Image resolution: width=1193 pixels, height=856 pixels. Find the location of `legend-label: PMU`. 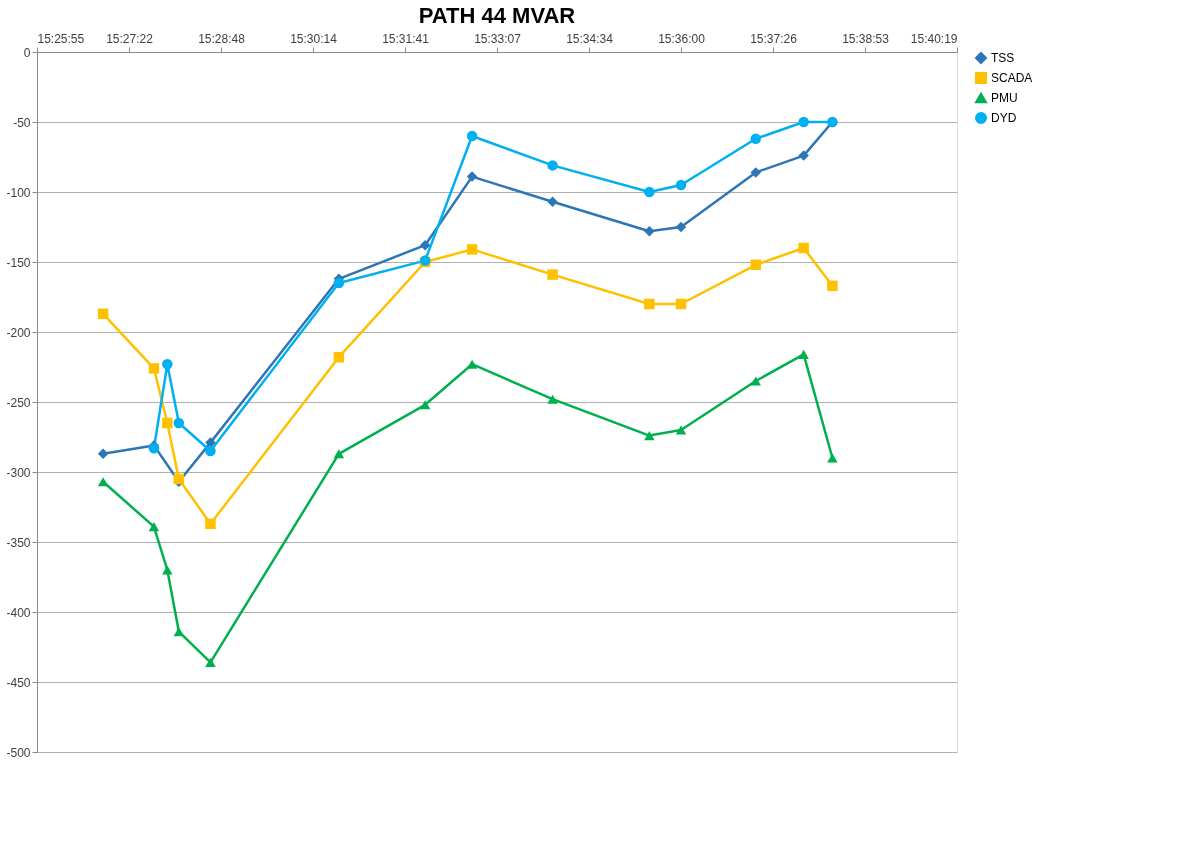

legend-label: PMU is located at coordinates (1004, 98).